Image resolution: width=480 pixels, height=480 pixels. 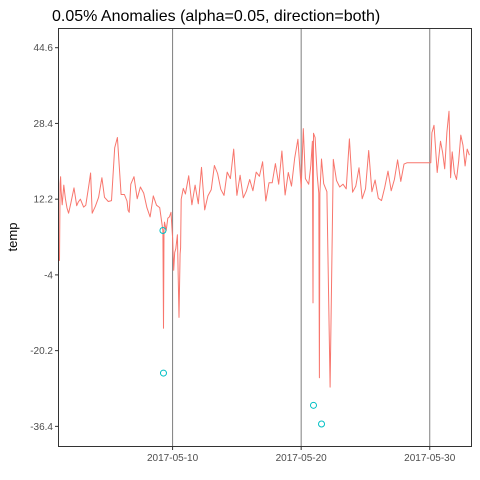 I want to click on y-tick-label: -36.4, so click(x=41, y=427).